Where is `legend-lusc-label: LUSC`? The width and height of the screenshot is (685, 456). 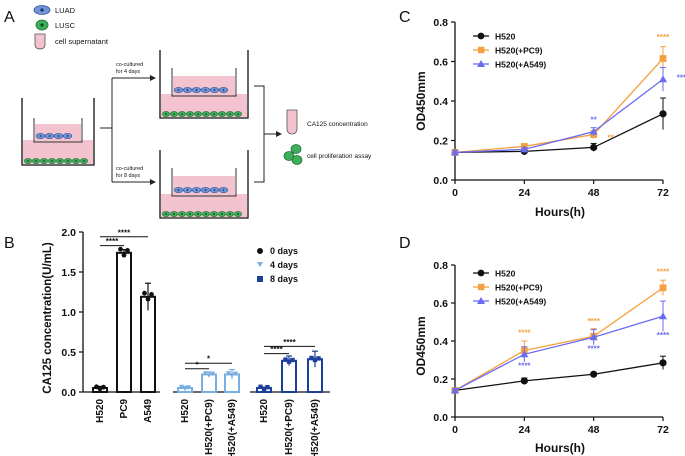 legend-lusc-label: LUSC is located at coordinates (65, 25).